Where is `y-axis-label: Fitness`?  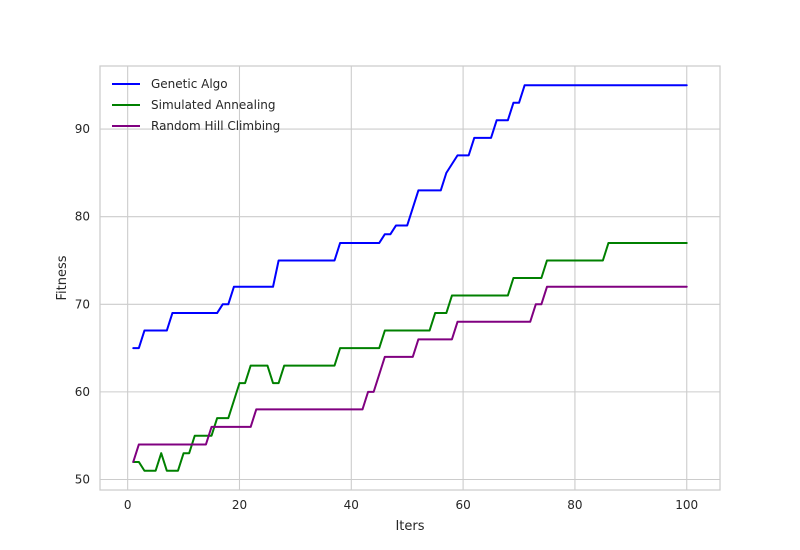 y-axis-label: Fitness is located at coordinates (62, 277).